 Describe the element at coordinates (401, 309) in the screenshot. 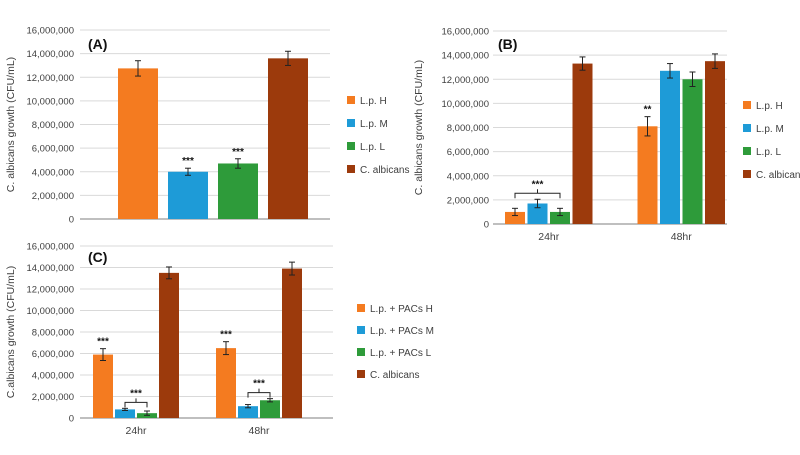

I see `legend-label: L.p. + PACs H` at that location.